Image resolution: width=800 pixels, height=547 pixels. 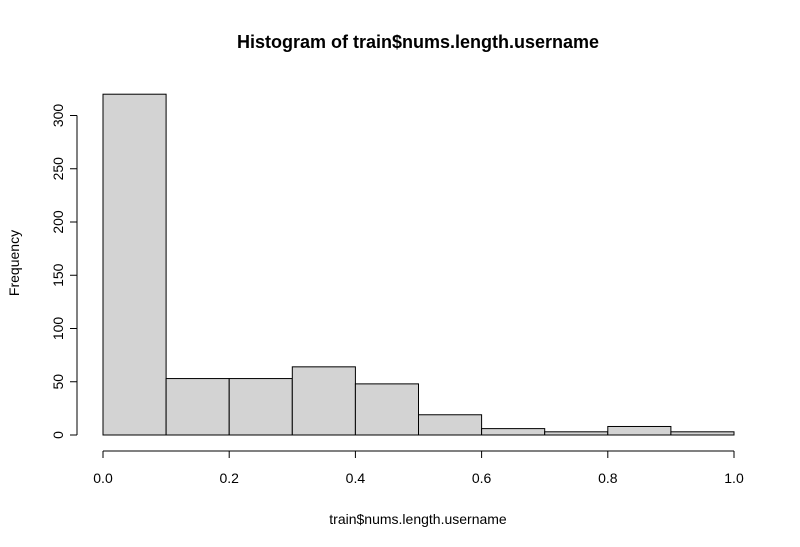 I want to click on x-tick-label-4: 0.8, so click(x=608, y=478).